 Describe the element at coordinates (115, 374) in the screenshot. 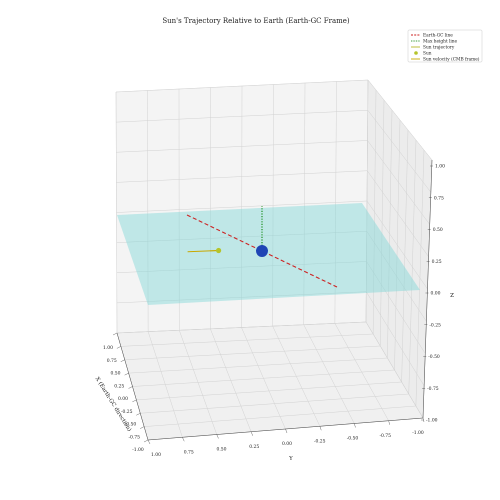

I see `x-tick-label: 0.50` at that location.